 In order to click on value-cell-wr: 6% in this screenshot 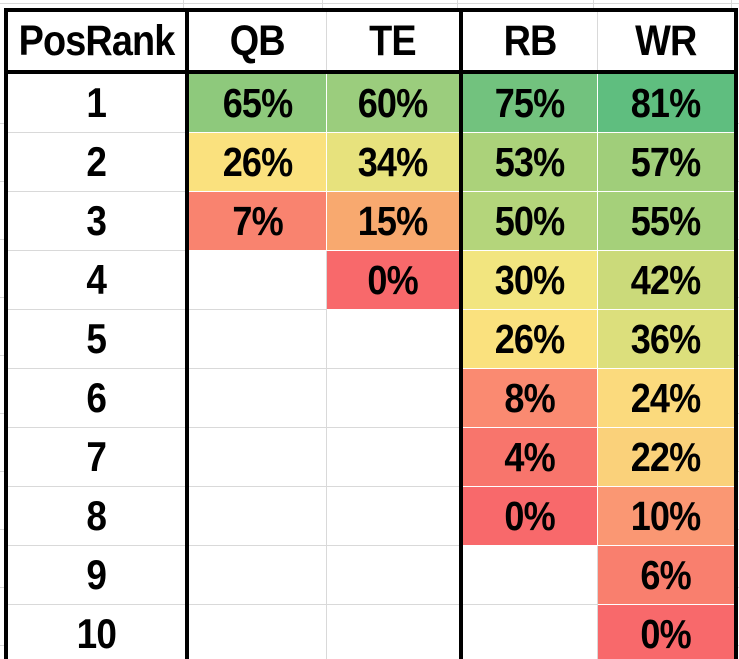, I will do `click(668, 575)`.